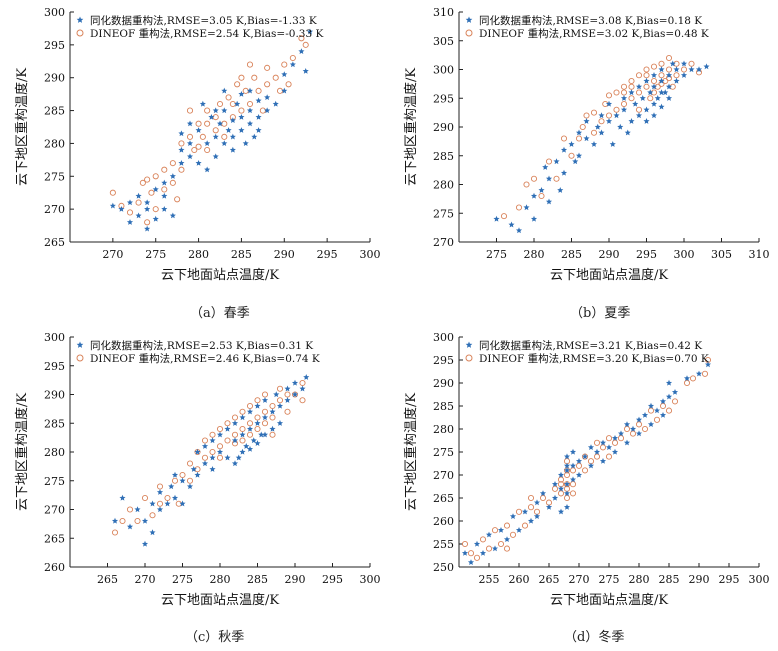 The width and height of the screenshot is (778, 651). I want to click on caption-c: （c）秋季, so click(215, 637).